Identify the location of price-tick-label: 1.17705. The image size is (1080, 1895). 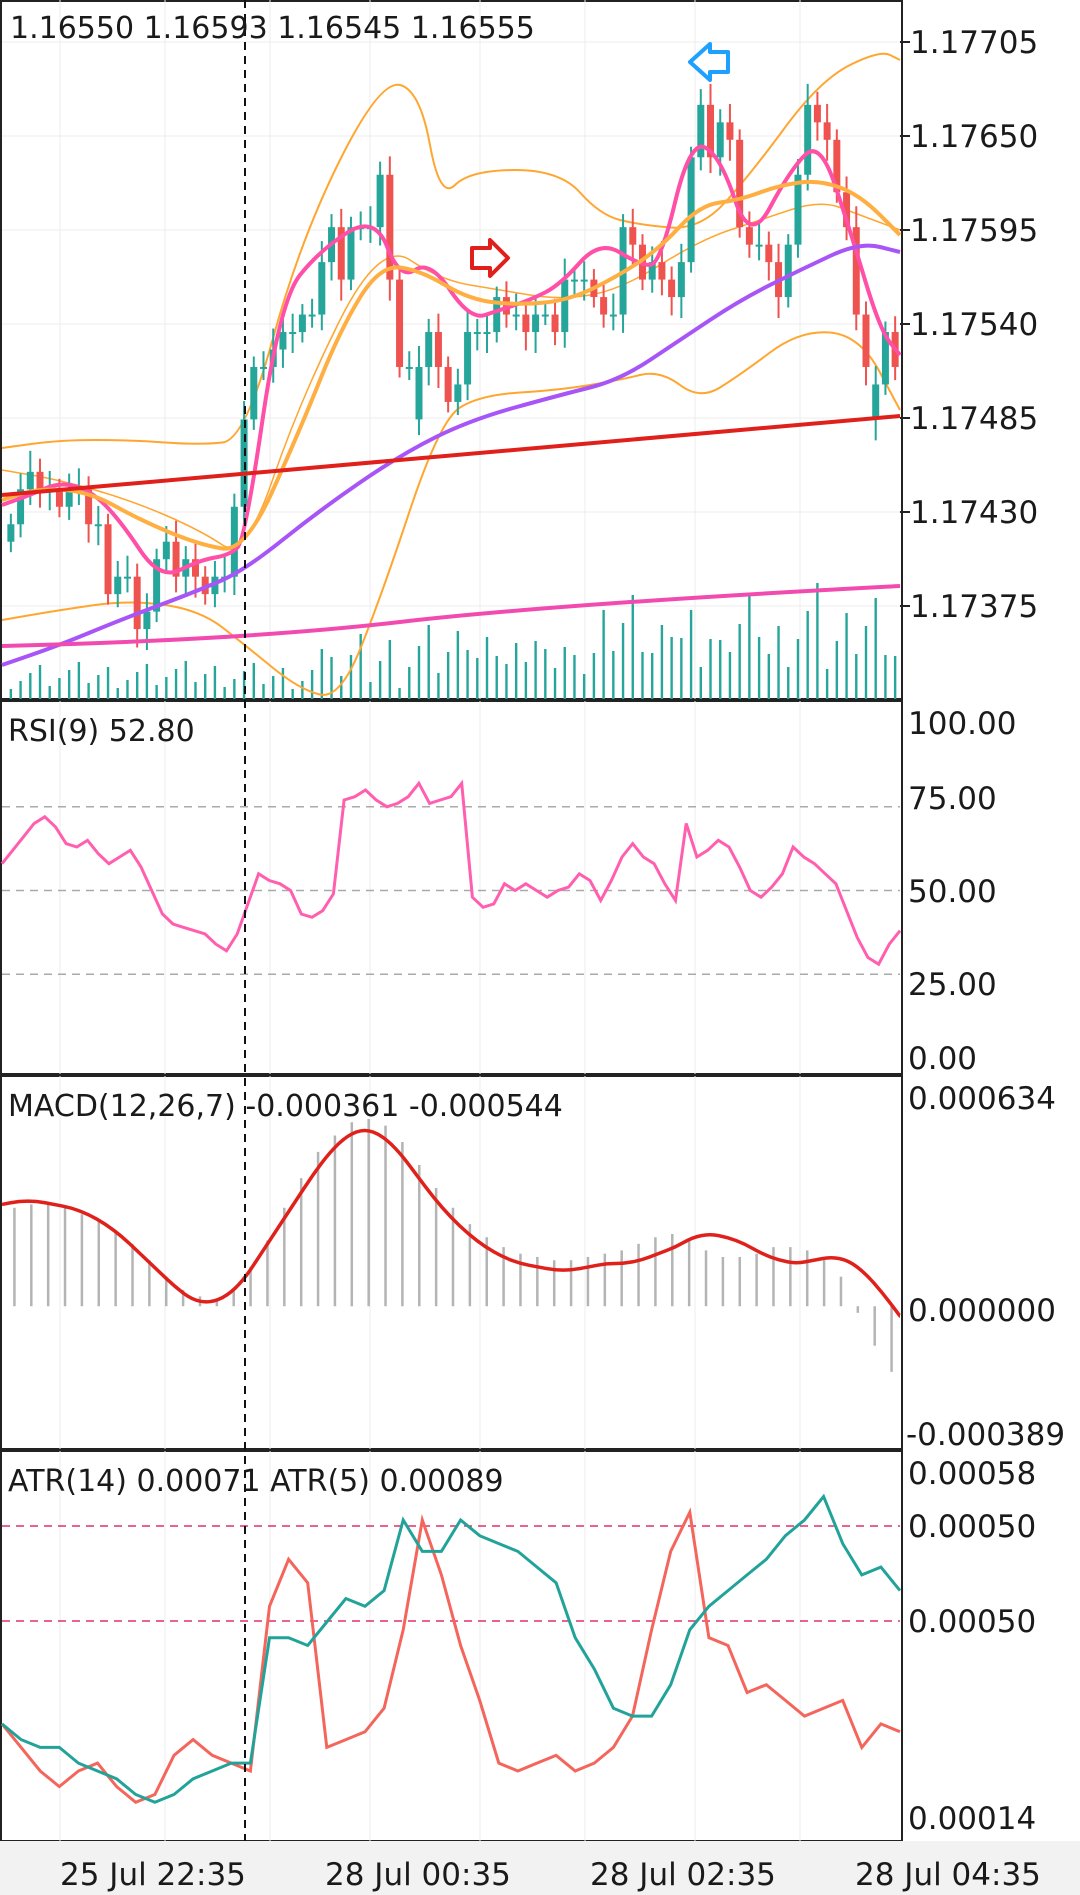
(974, 43).